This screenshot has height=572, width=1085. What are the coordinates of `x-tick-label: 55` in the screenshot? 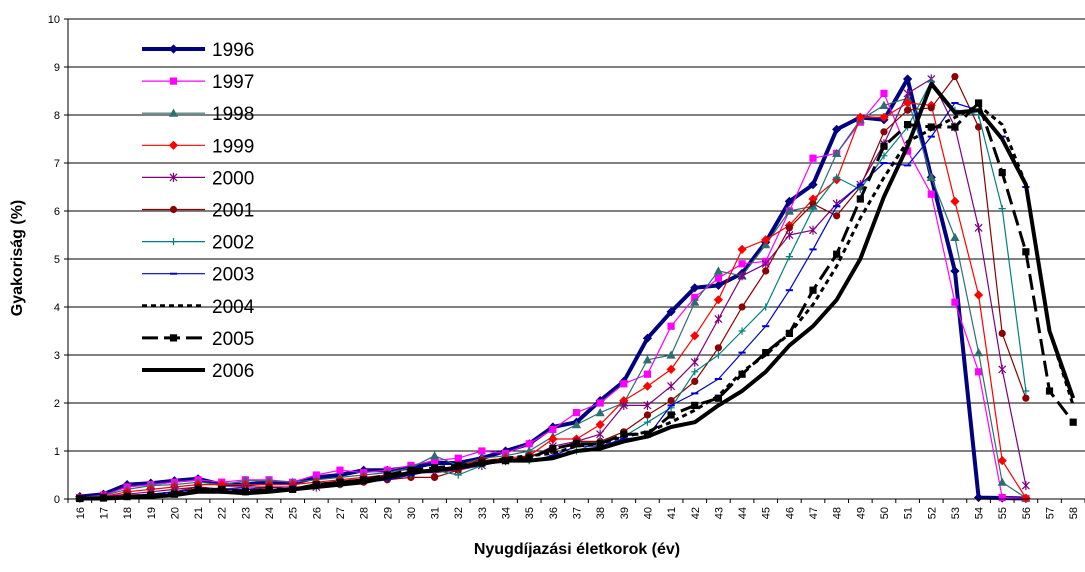 It's located at (1003, 513).